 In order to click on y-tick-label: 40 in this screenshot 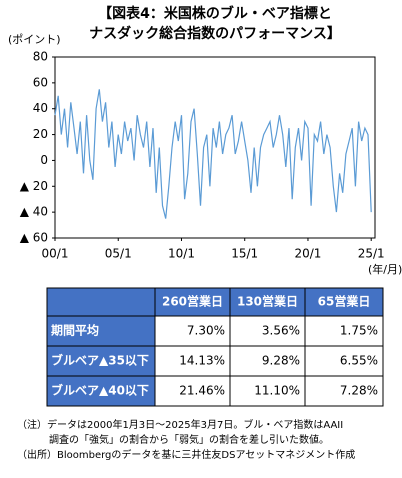, I will do `click(40, 108)`.